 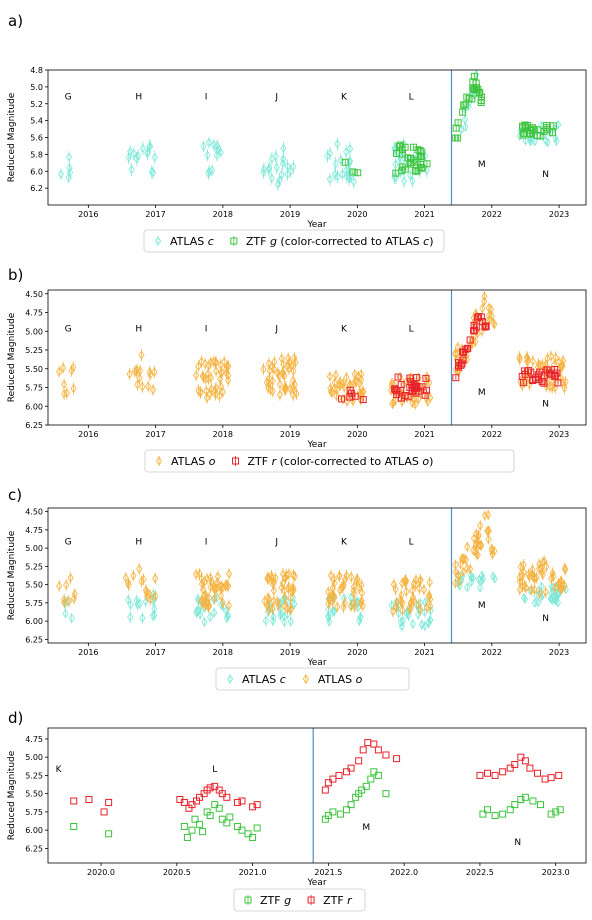 I want to click on x-tick-label: 2016, so click(x=88, y=652).